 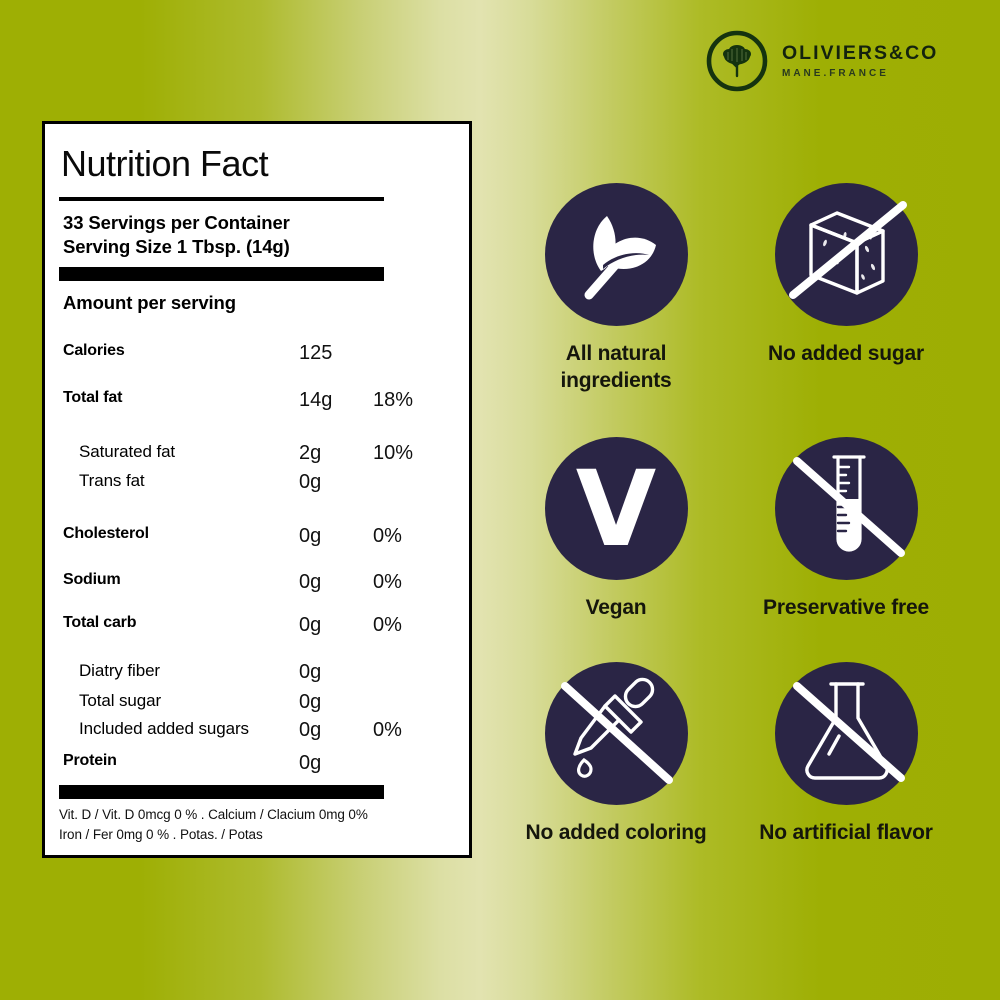 I want to click on title-rule, so click(x=221, y=199).